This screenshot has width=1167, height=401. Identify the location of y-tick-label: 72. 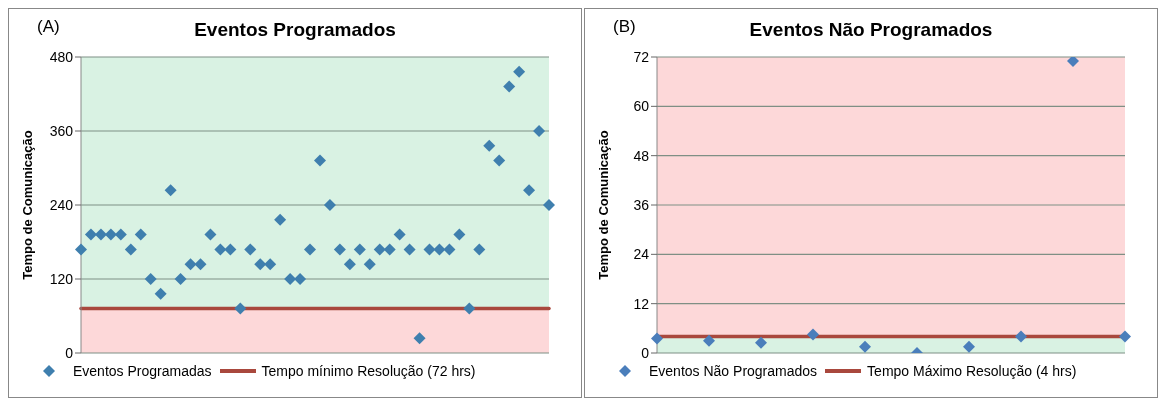
(641, 56).